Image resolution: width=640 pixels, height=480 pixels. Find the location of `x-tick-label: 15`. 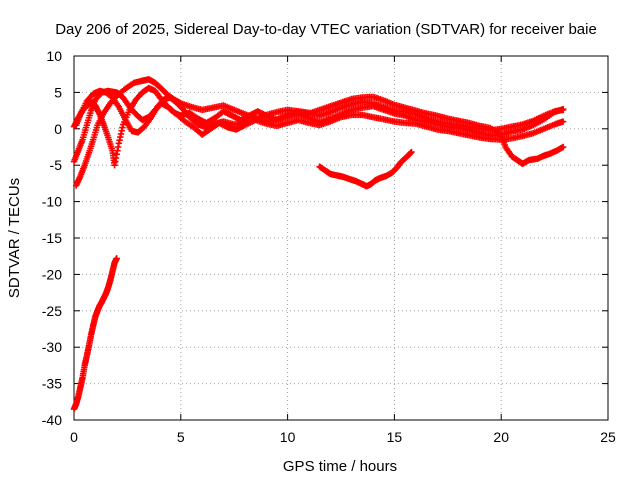

x-tick-label: 15 is located at coordinates (395, 437).